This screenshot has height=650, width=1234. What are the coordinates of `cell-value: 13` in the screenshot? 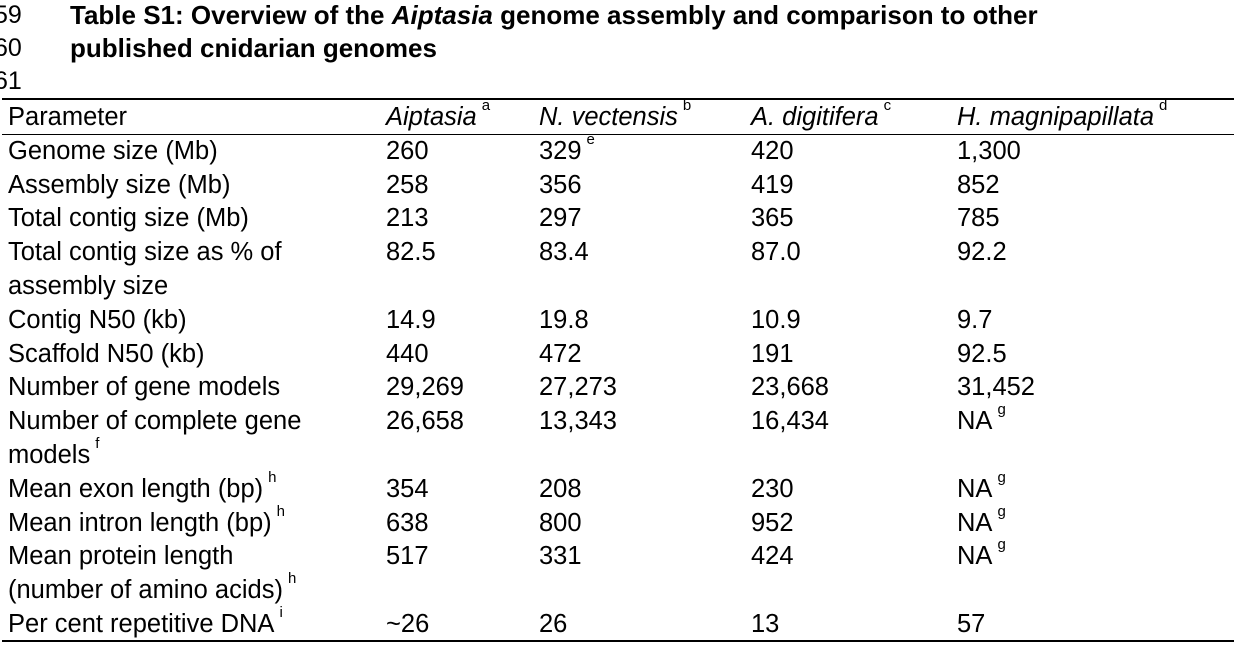 It's located at (765, 623).